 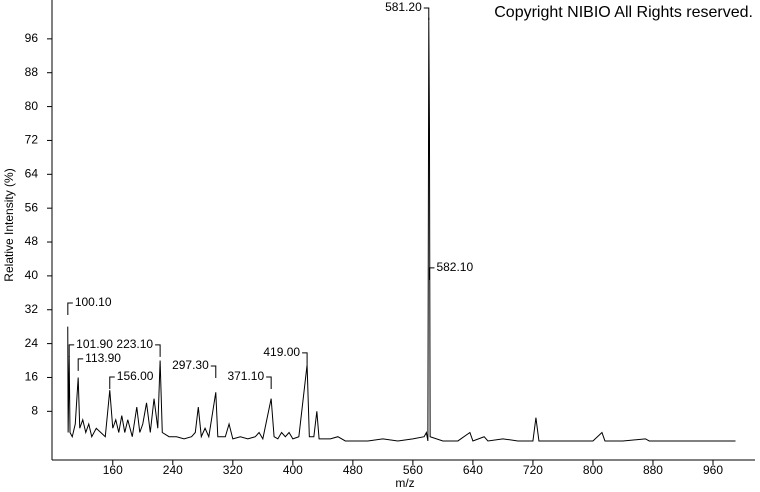 What do you see at coordinates (93, 302) in the screenshot?
I see `annotation-label: 100.10` at bounding box center [93, 302].